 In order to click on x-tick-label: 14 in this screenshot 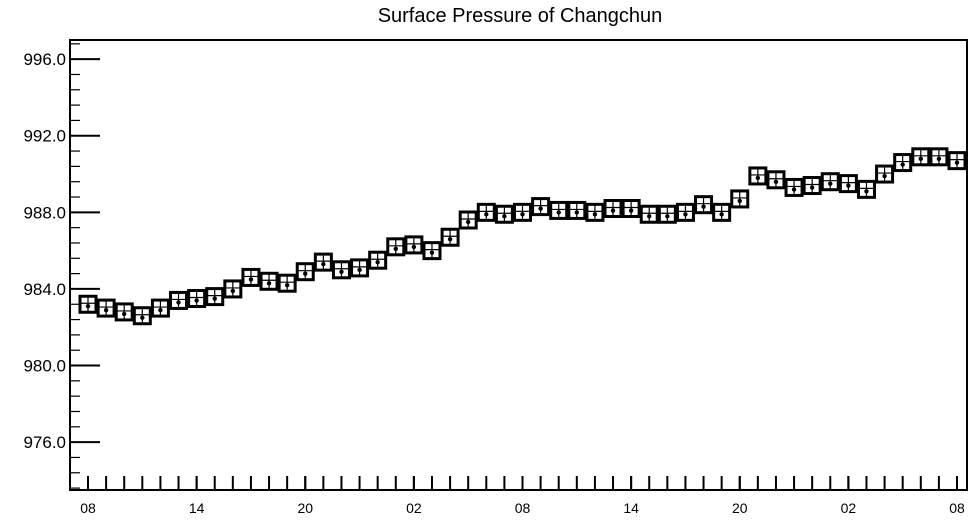, I will do `click(631, 508)`.